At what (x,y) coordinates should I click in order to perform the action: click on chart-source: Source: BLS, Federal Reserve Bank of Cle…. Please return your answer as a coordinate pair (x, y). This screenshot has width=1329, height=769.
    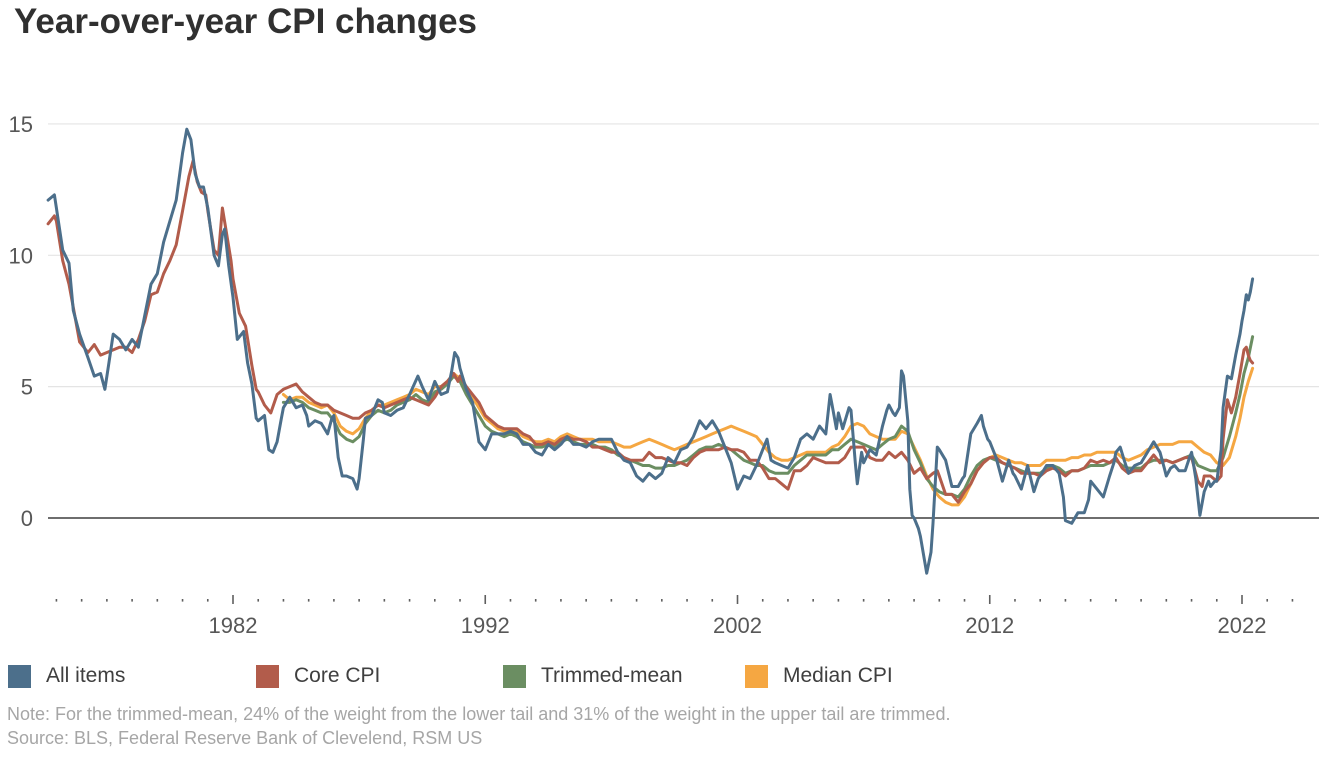
    Looking at the image, I should click on (245, 737).